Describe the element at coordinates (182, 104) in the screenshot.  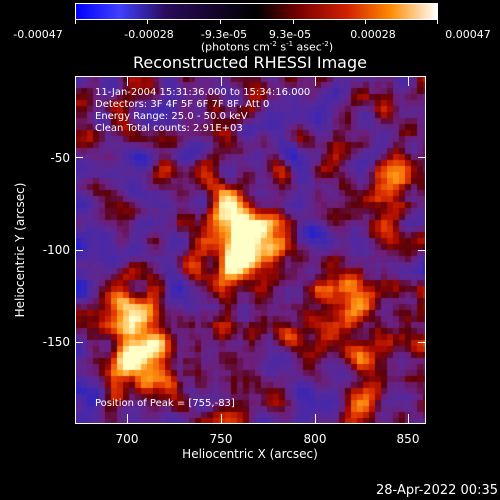
I see `info-detectors: Detectors: 3F 4F 5F 6F 7F 8F, Att 0` at that location.